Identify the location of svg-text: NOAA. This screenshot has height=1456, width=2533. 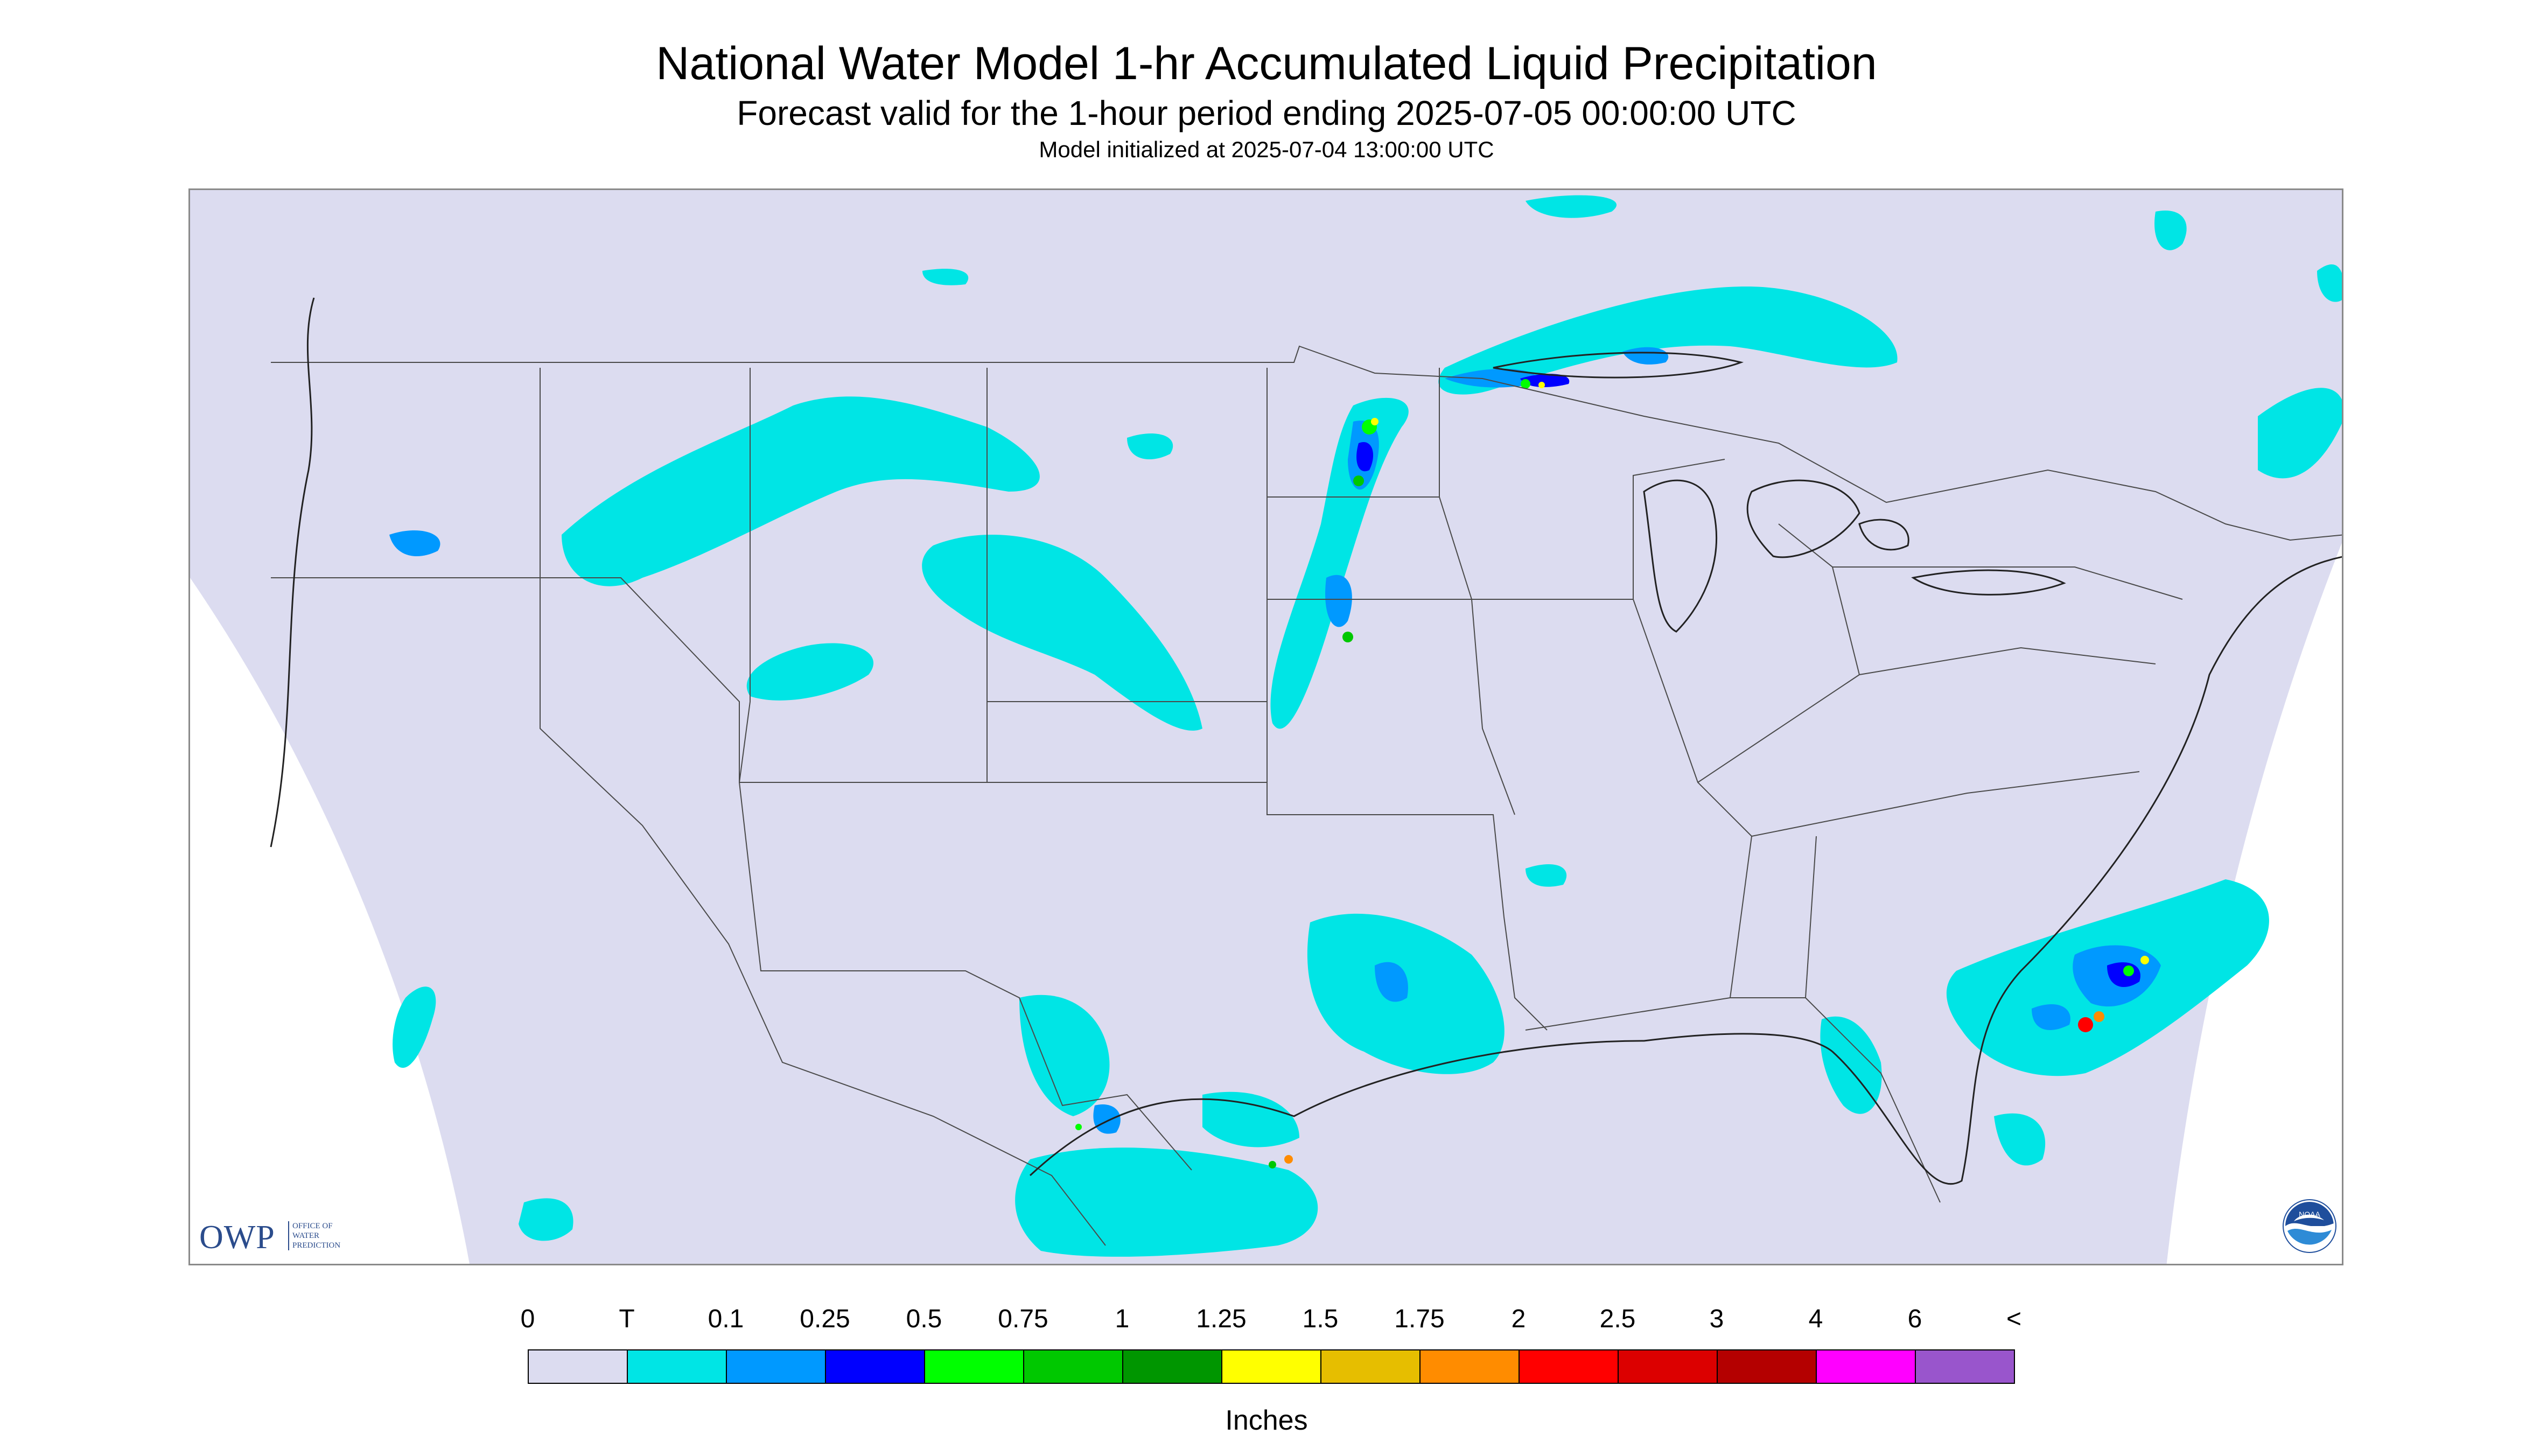
(2309, 1214).